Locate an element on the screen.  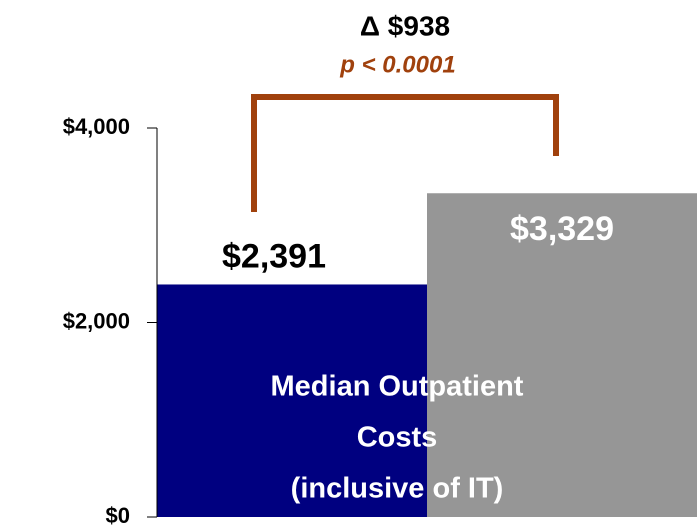
bar-annotation: Costs is located at coordinates (397, 438).